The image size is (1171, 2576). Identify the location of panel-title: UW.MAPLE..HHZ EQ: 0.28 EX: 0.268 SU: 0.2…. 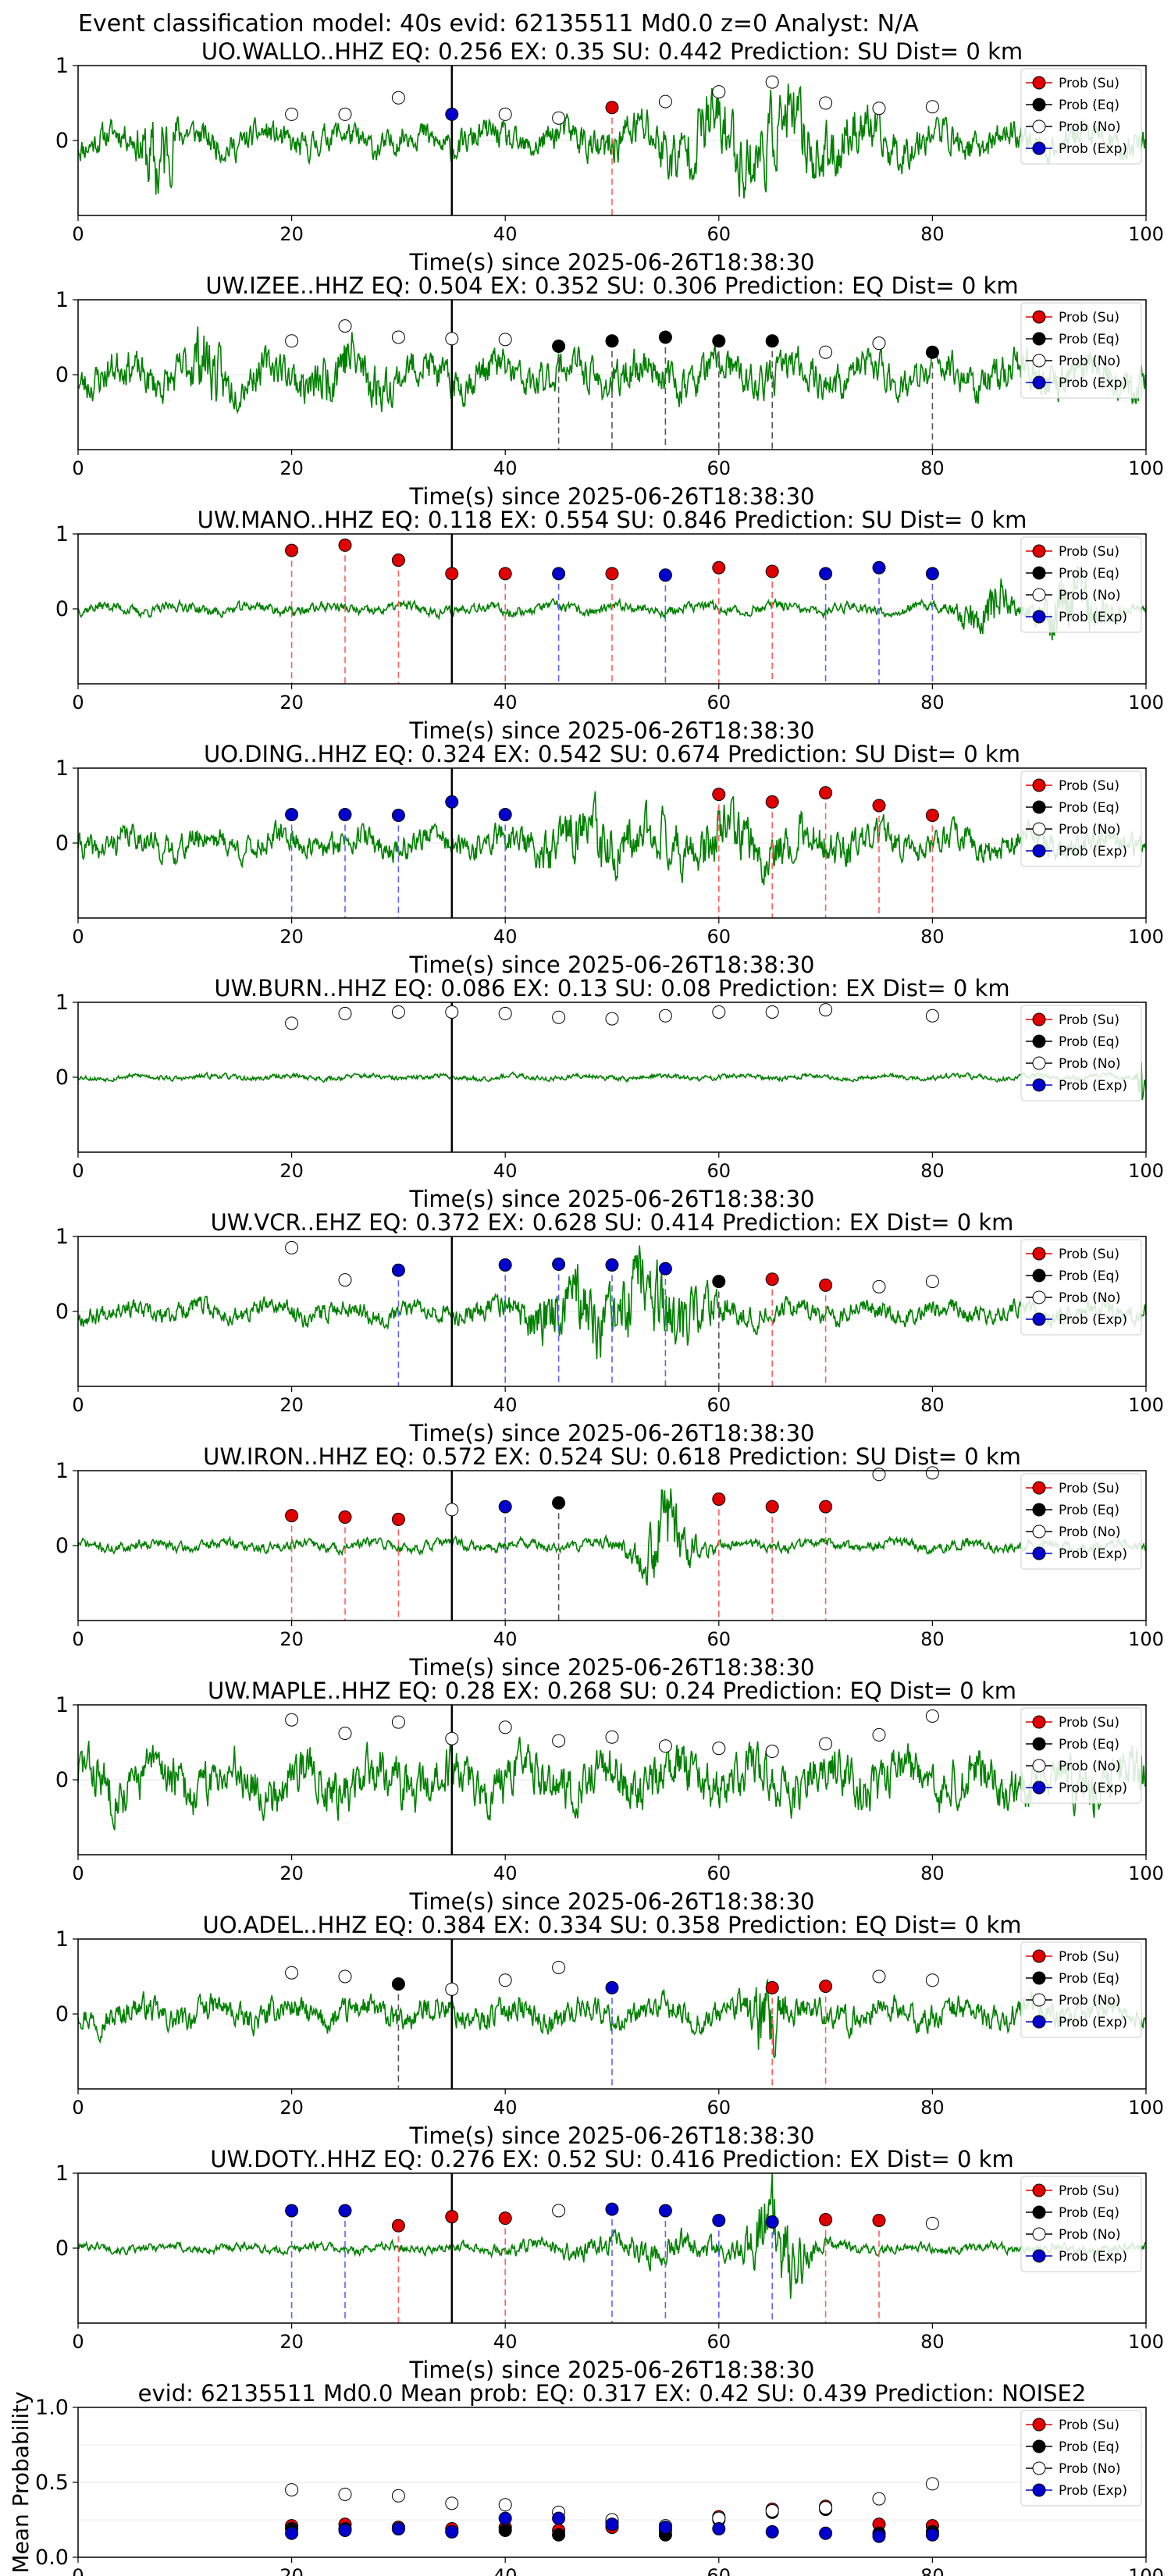
(612, 1691).